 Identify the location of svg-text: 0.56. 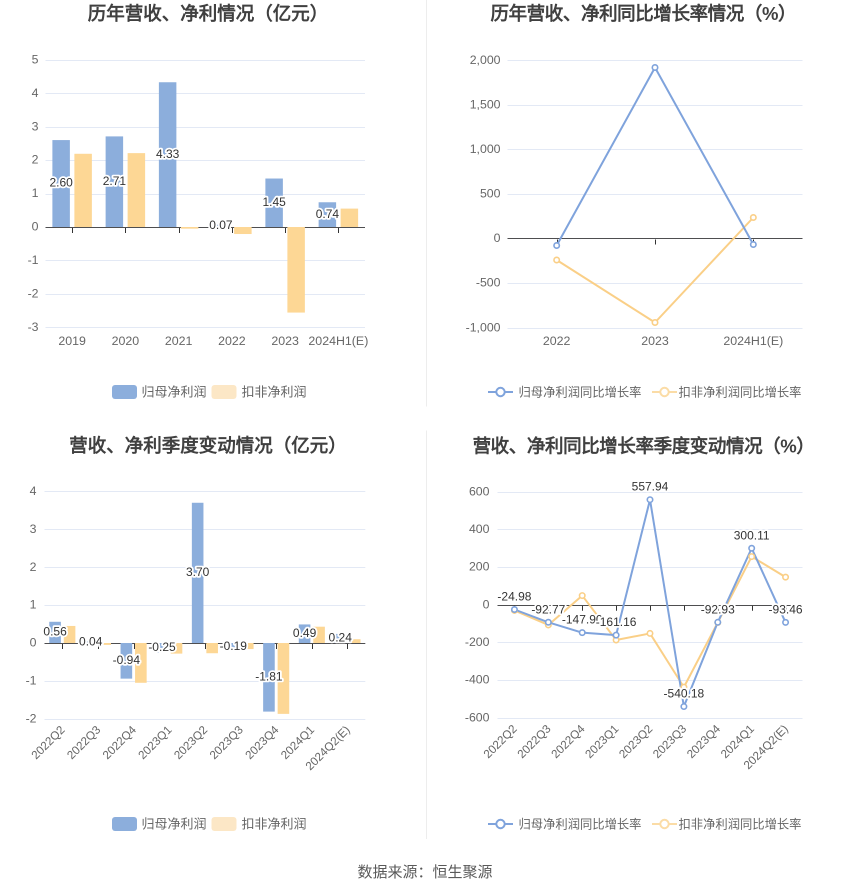
(55, 632).